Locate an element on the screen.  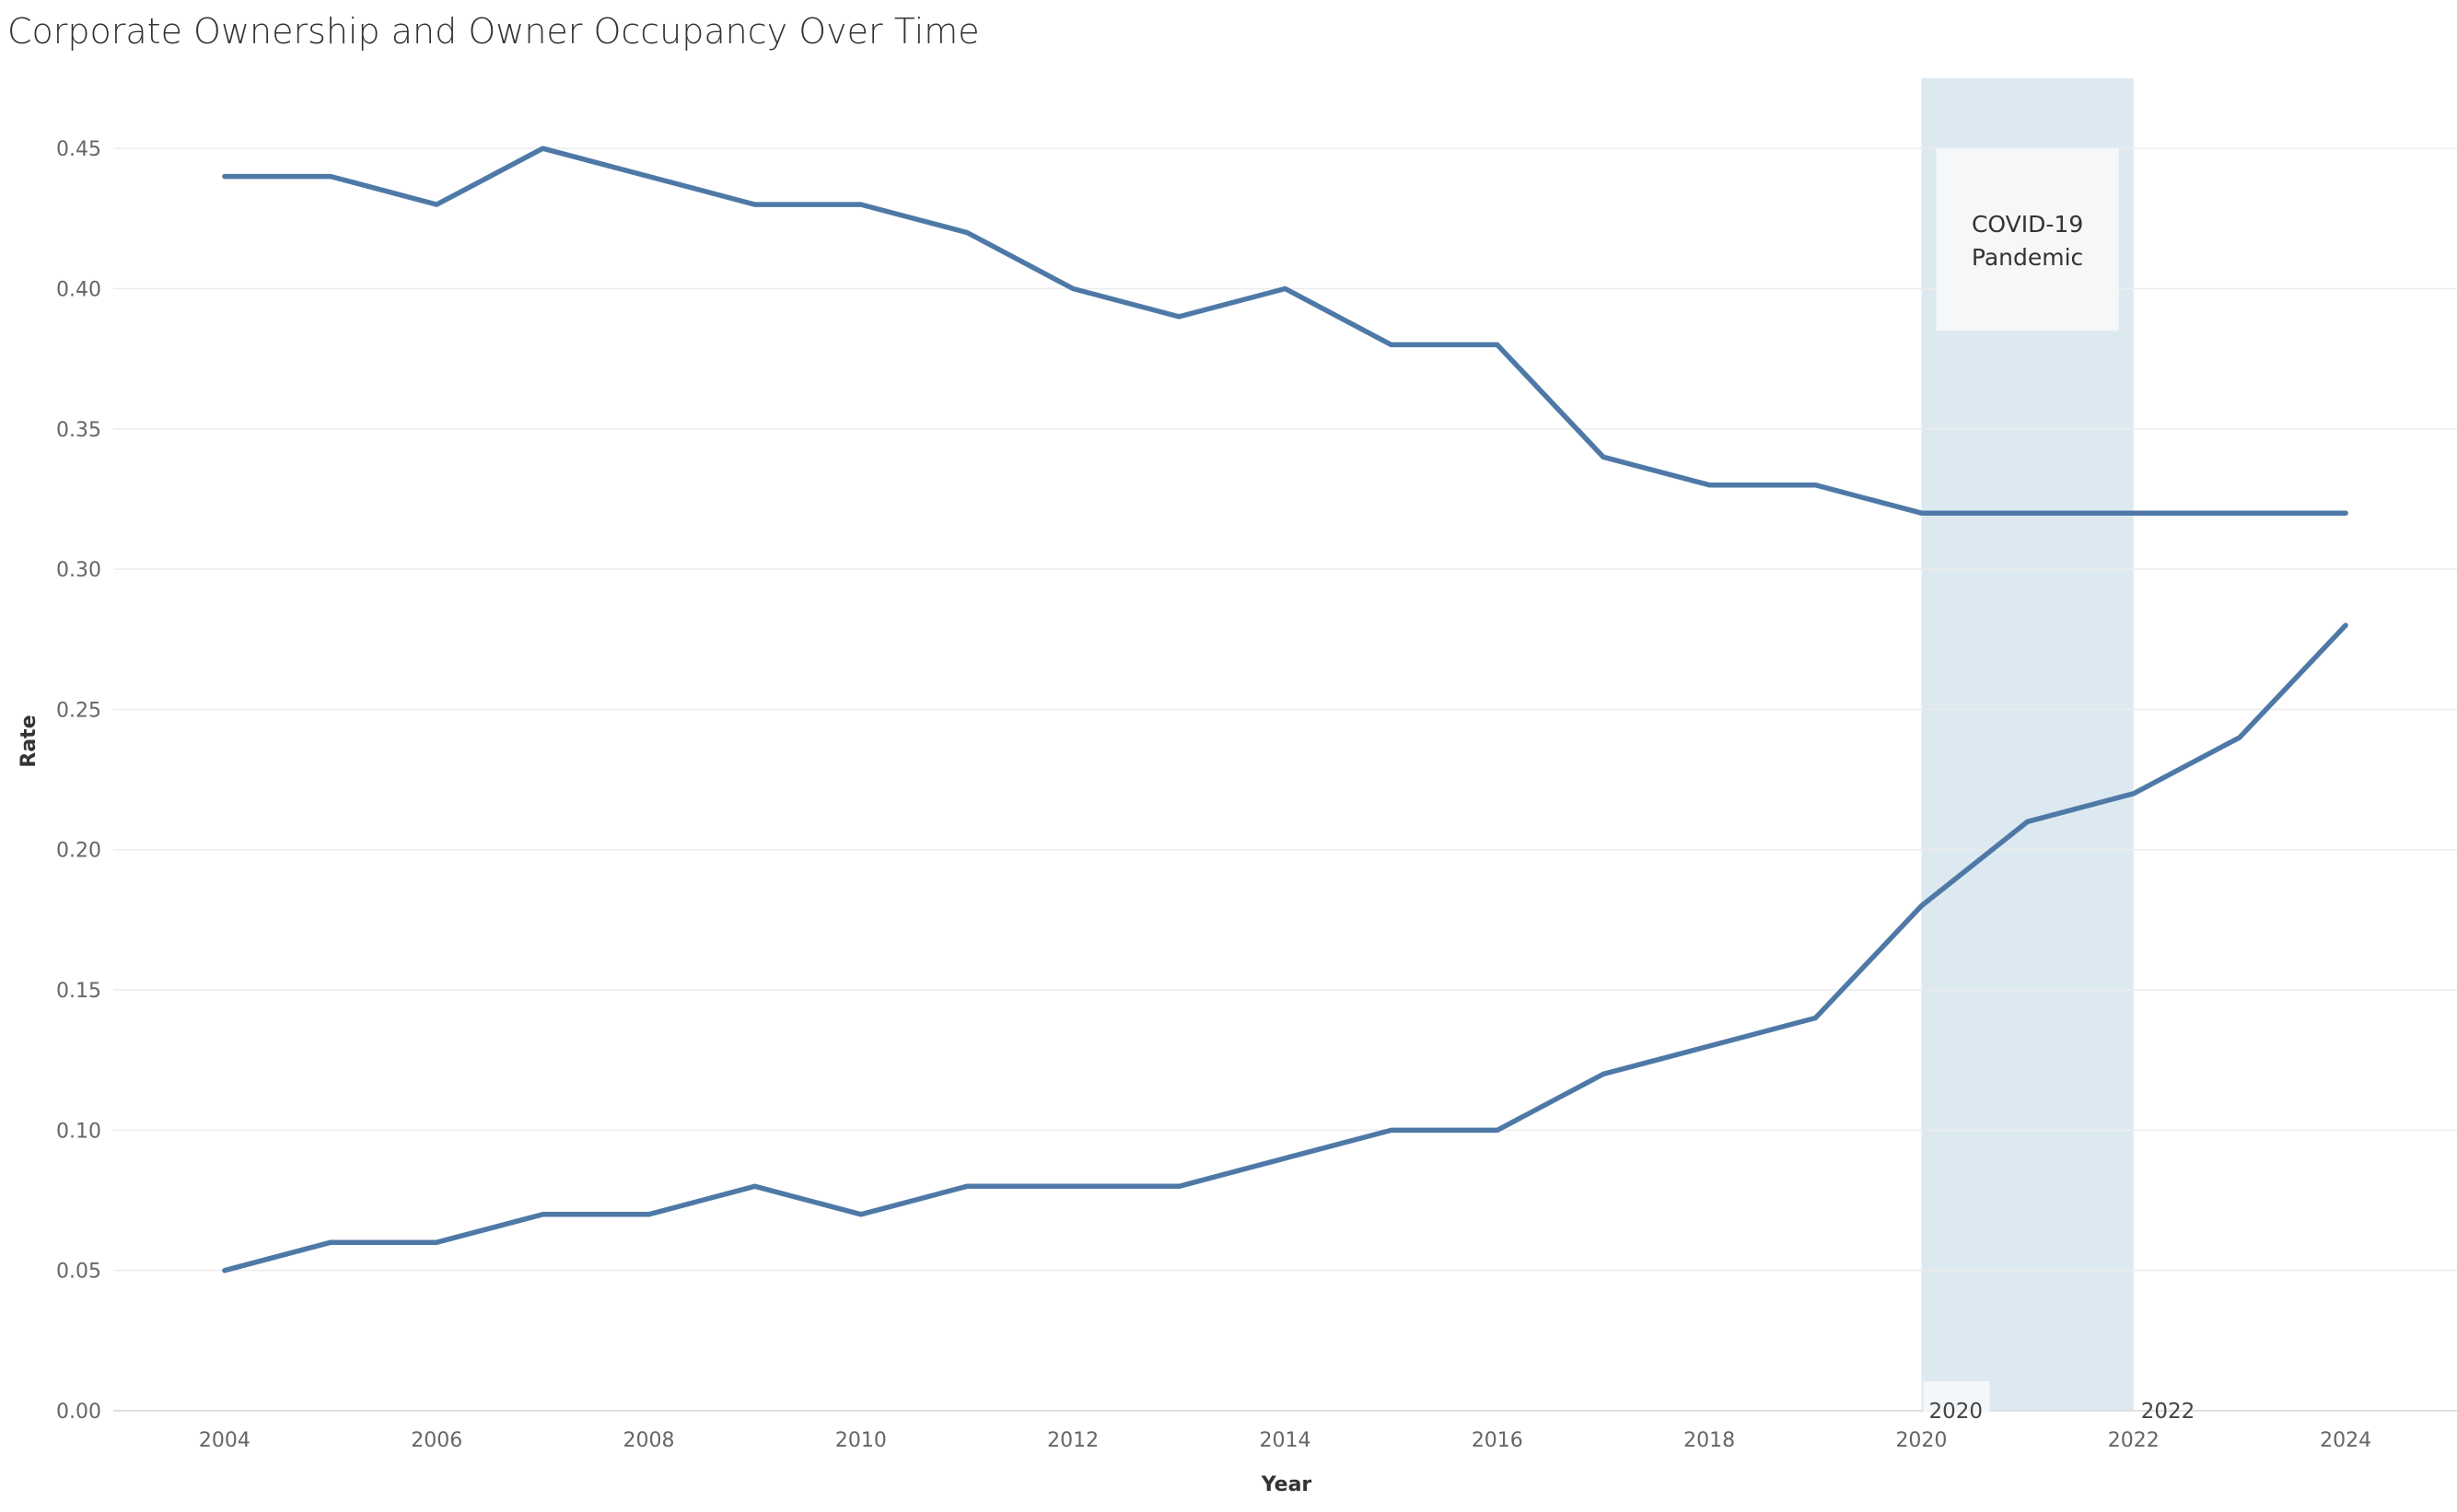
y-tick-label: 0.15 is located at coordinates (78, 992).